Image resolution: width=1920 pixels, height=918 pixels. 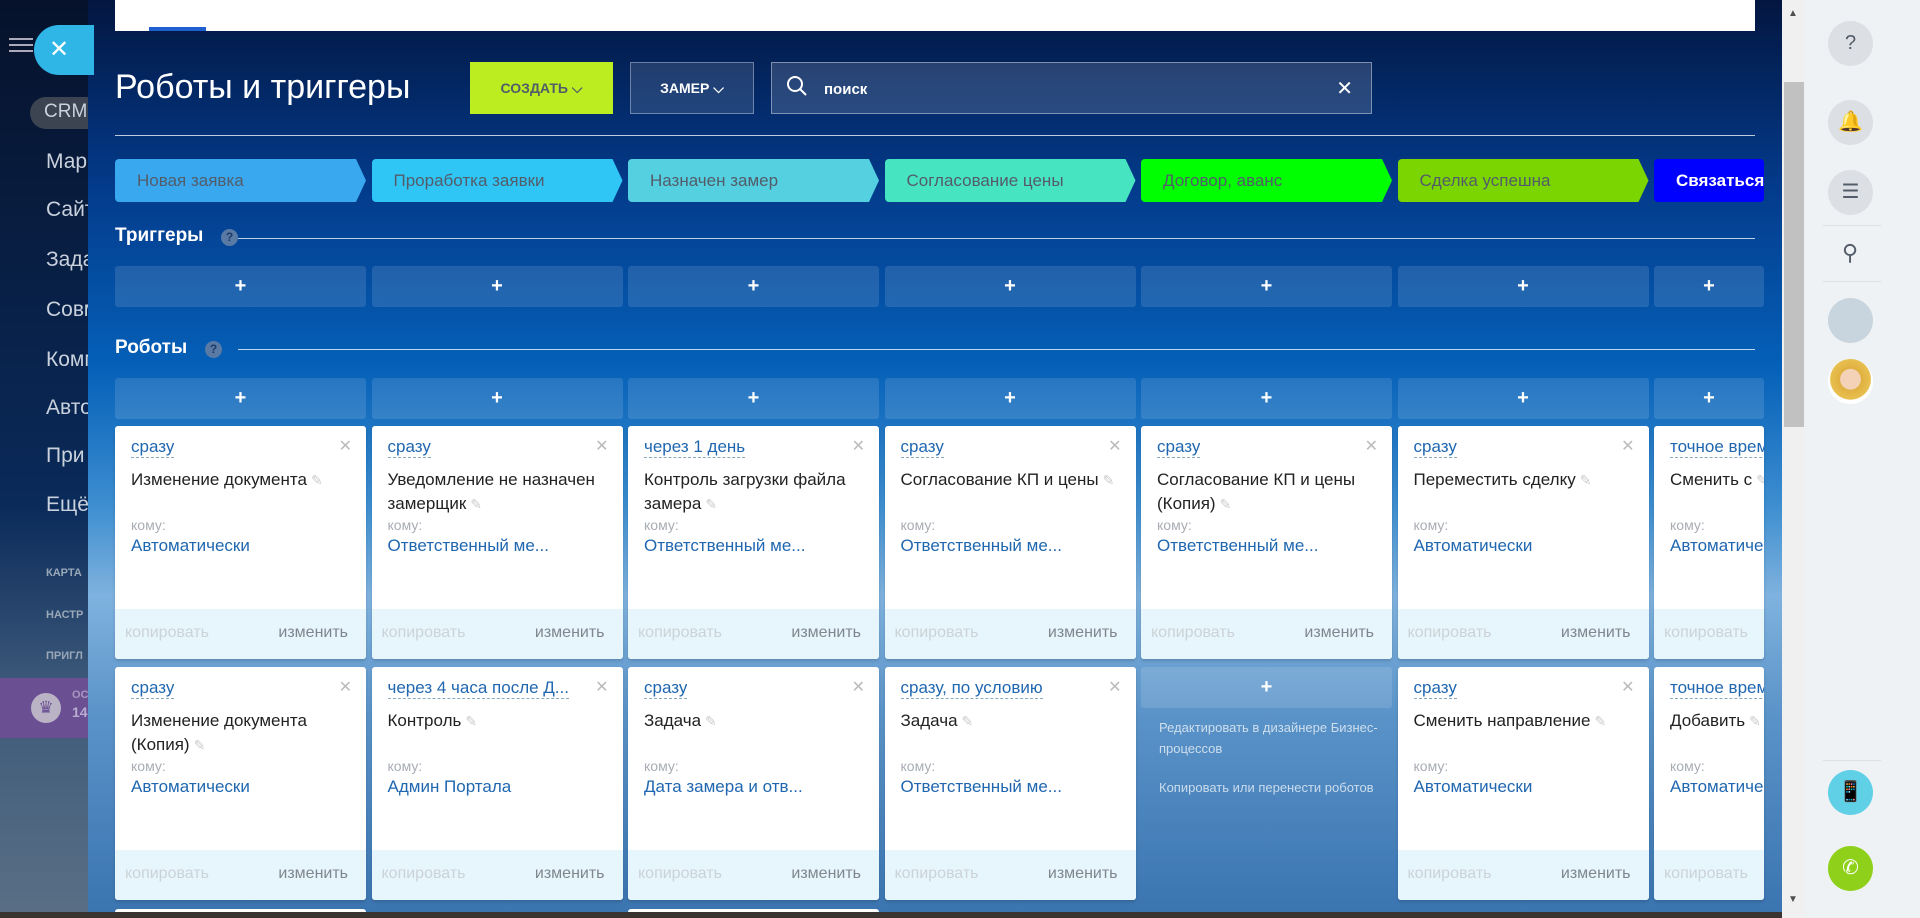 What do you see at coordinates (67, 309) in the screenshot?
I see `sidebar-item: Совм` at bounding box center [67, 309].